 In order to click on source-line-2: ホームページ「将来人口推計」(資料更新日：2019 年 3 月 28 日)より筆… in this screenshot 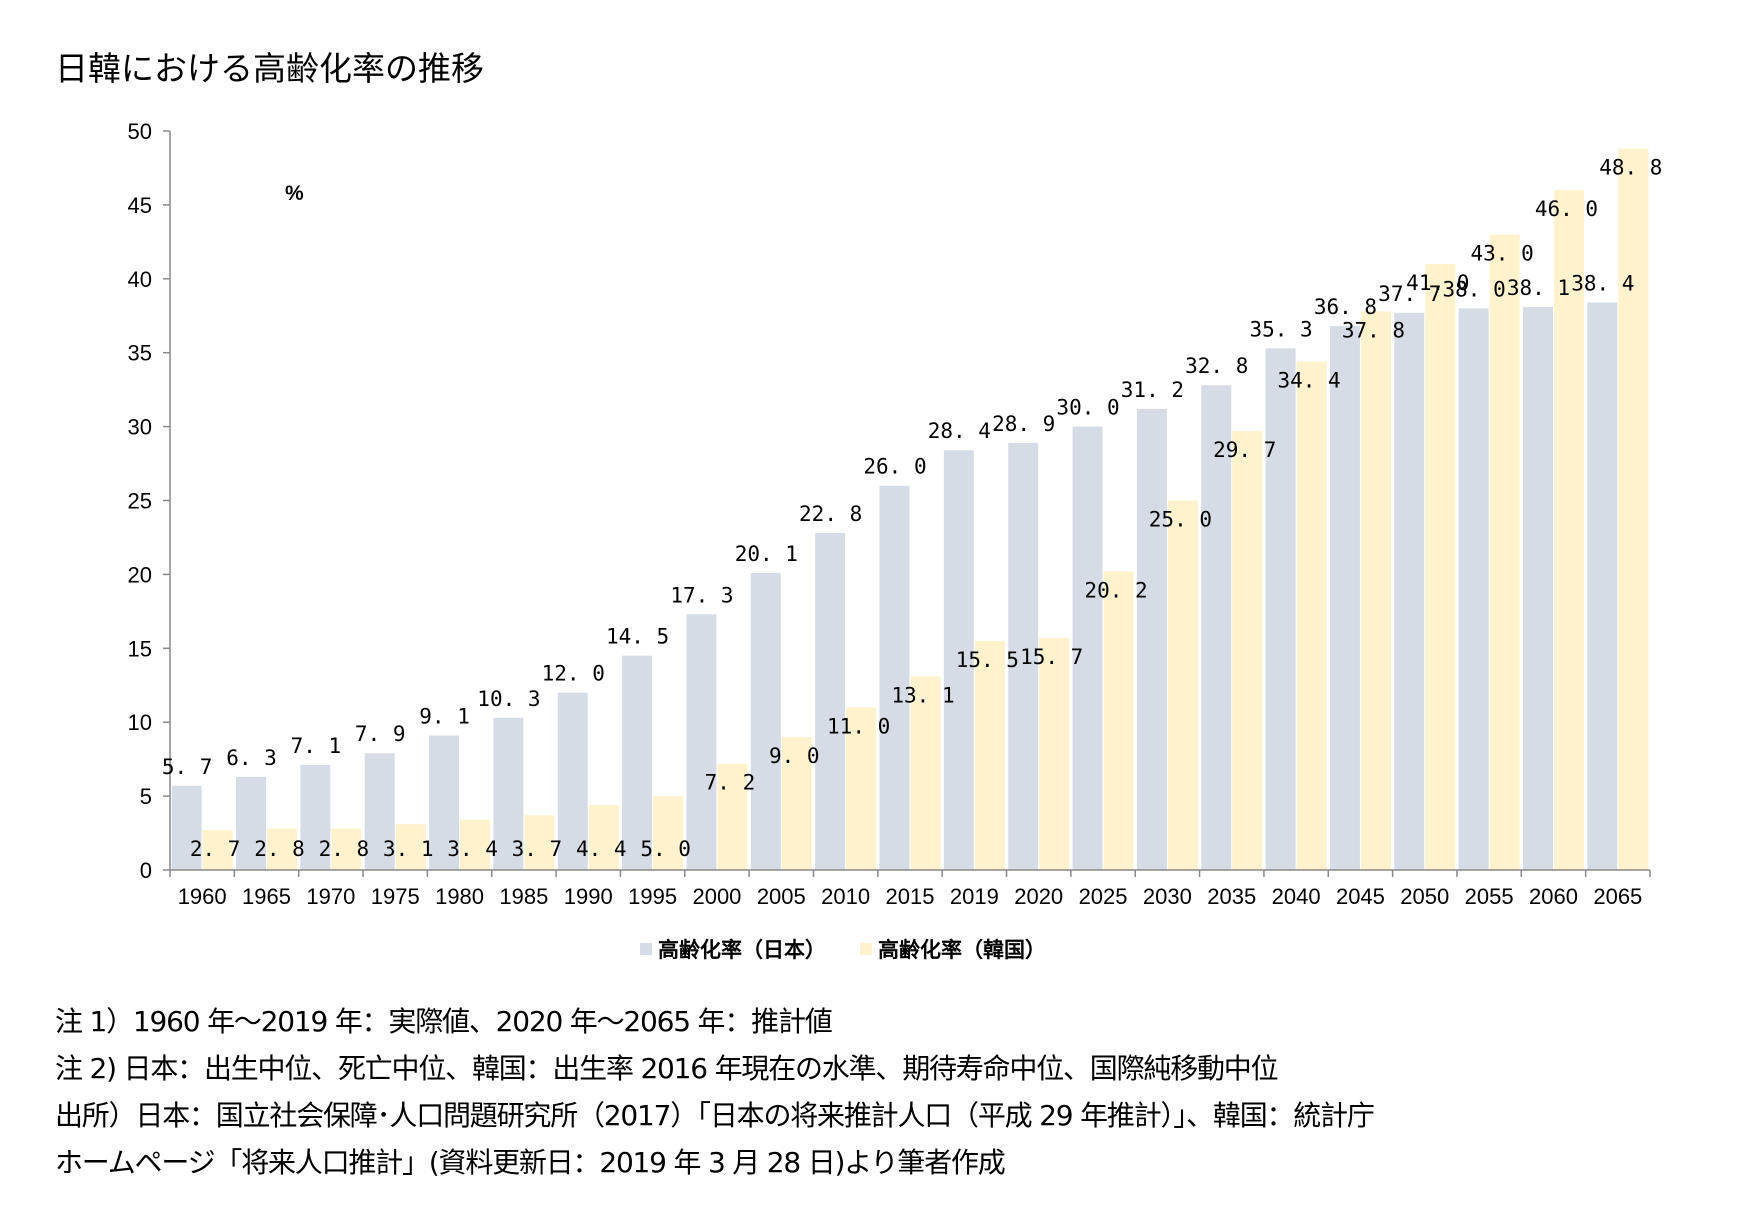, I will do `click(530, 1162)`.